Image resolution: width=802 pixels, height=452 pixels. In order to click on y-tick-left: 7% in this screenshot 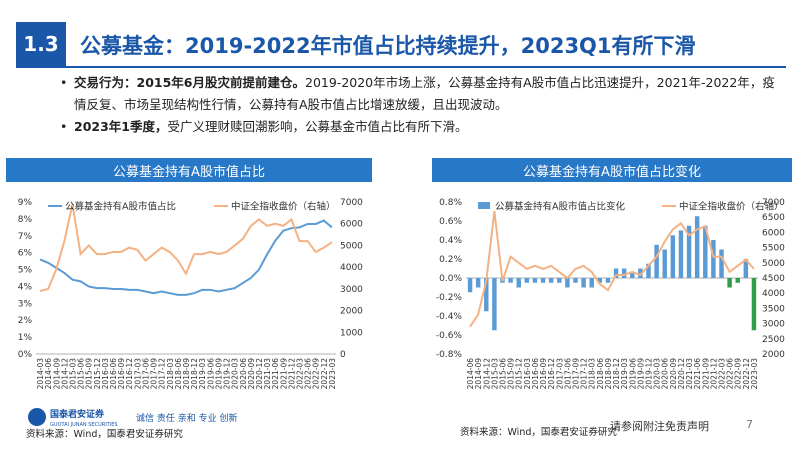, I will do `click(25, 237)`.